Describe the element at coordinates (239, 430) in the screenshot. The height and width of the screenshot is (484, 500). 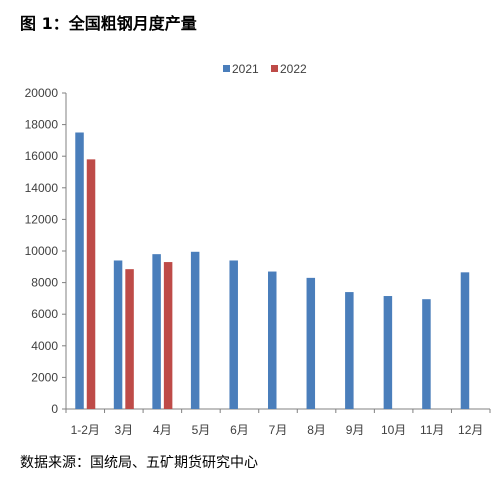
I see `x-tick-label: 6月` at that location.